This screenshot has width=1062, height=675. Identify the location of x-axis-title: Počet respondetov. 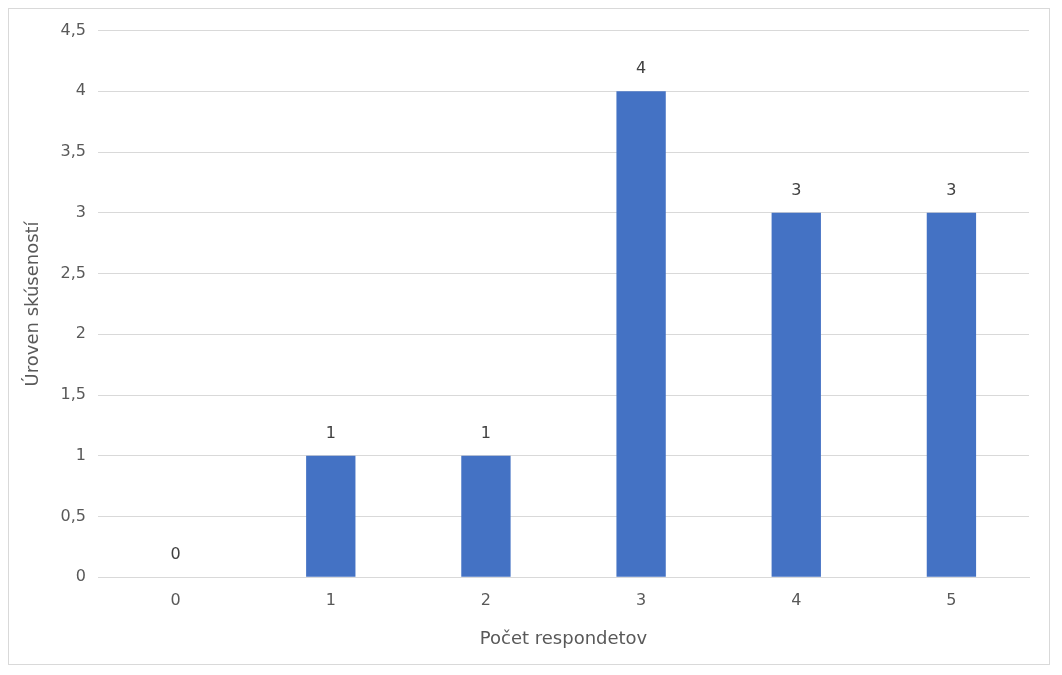
(563, 637).